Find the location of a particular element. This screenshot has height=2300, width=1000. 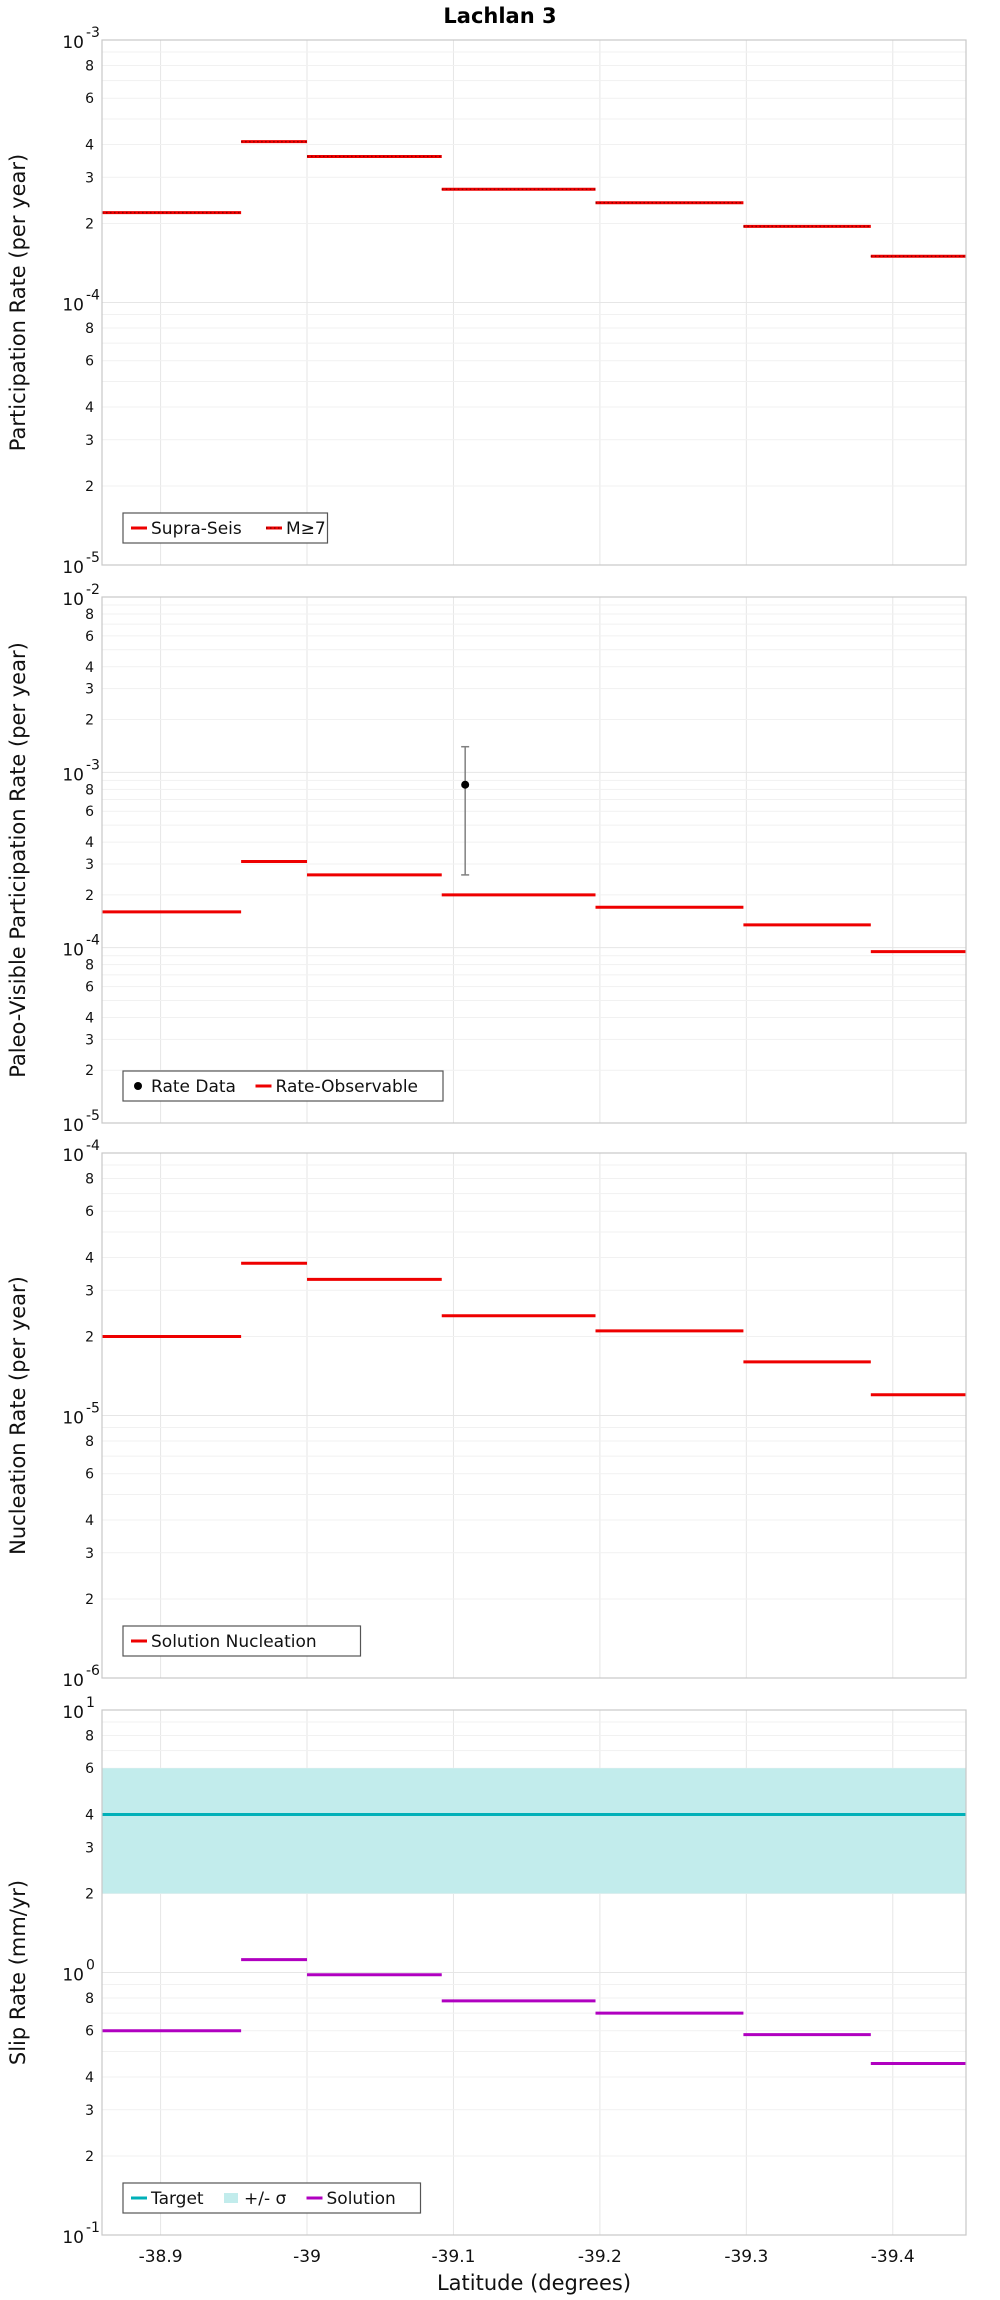

legend-label: +/- σ is located at coordinates (265, 2199).